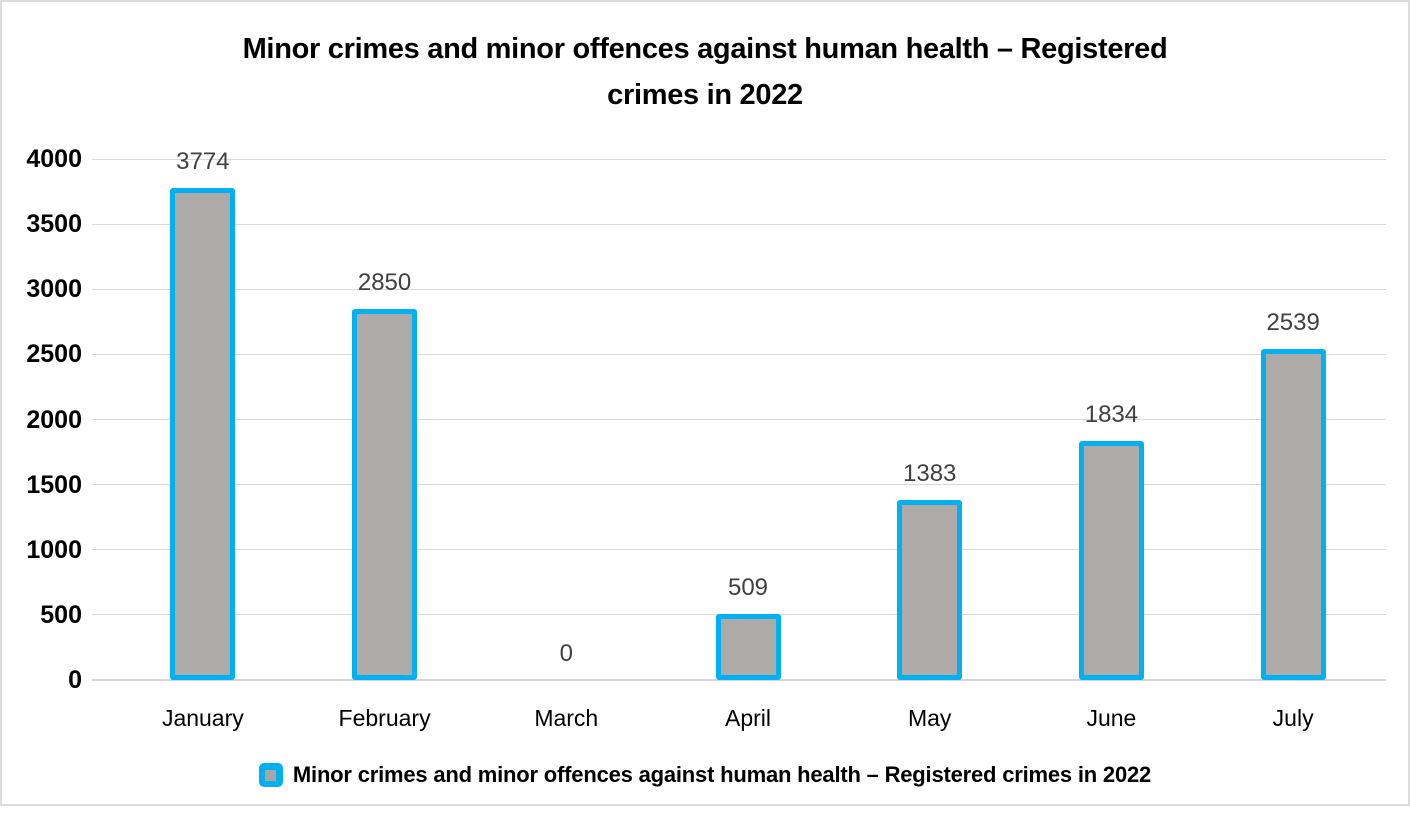  What do you see at coordinates (747, 718) in the screenshot?
I see `x-tick-label-april: April` at bounding box center [747, 718].